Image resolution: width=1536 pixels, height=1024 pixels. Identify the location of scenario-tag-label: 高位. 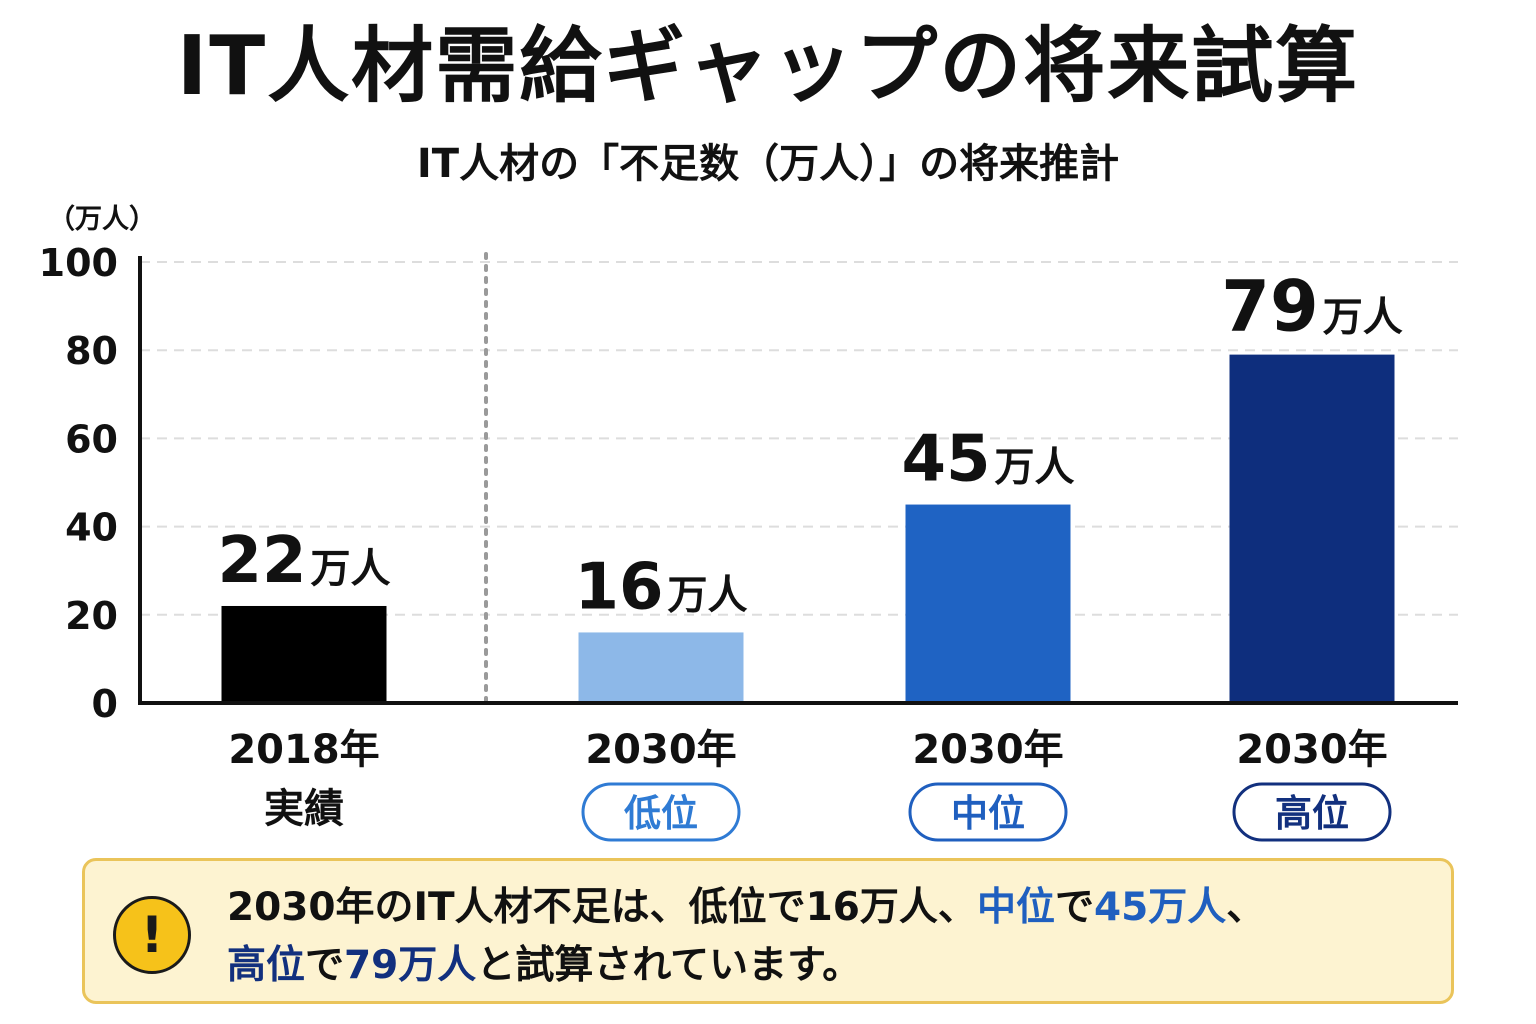
(1312, 813).